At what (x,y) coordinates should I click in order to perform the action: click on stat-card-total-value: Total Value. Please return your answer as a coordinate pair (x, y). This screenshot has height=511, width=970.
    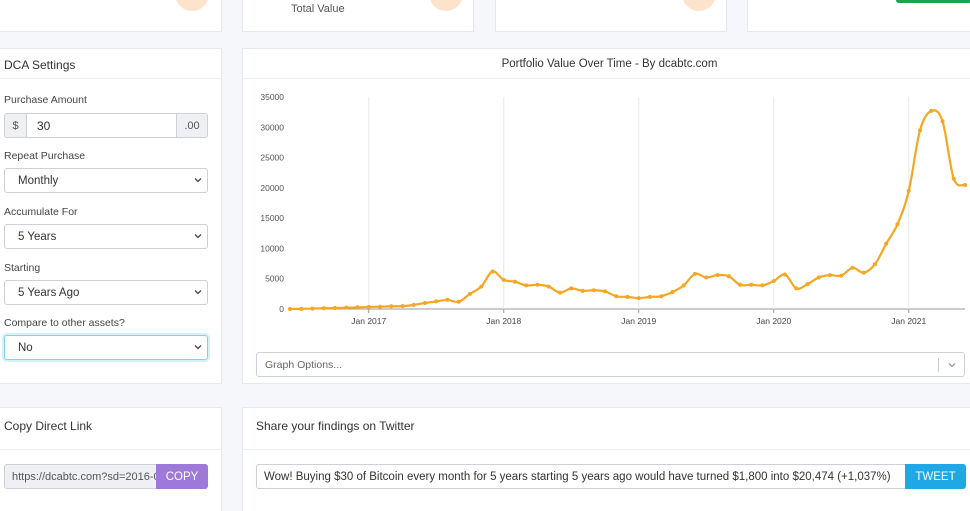
    Looking at the image, I should click on (358, 16).